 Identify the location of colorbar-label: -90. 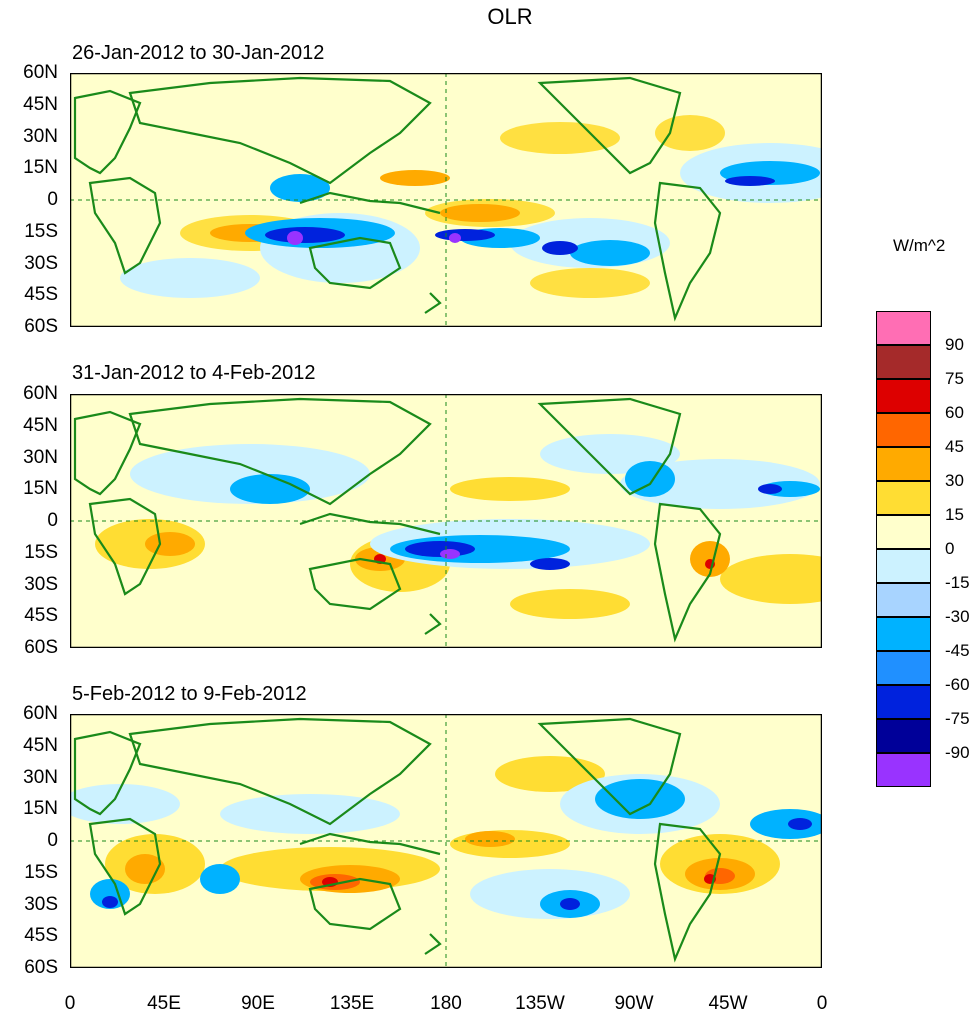
(957, 752).